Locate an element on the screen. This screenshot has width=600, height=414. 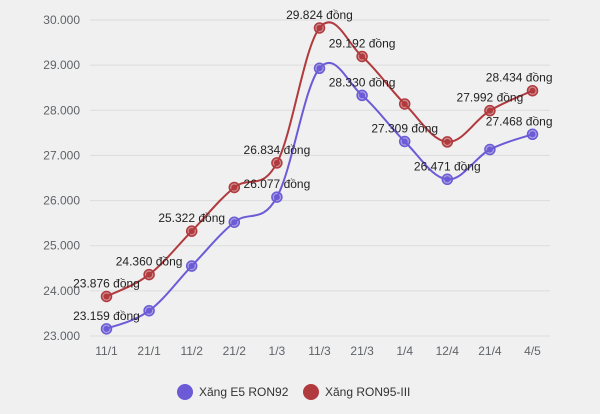
y-tick-label: 29.000 is located at coordinates (61, 65).